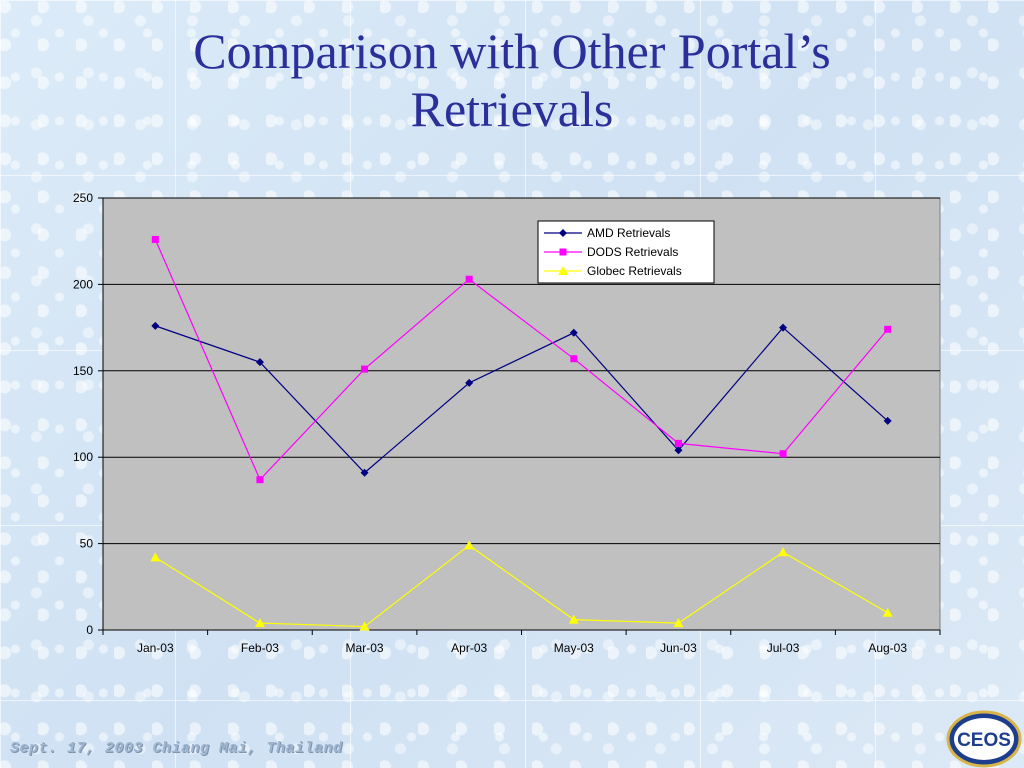 The height and width of the screenshot is (768, 1024). Describe the element at coordinates (628, 233) in the screenshot. I see `legend-label-amd: AMD Retrievals` at that location.